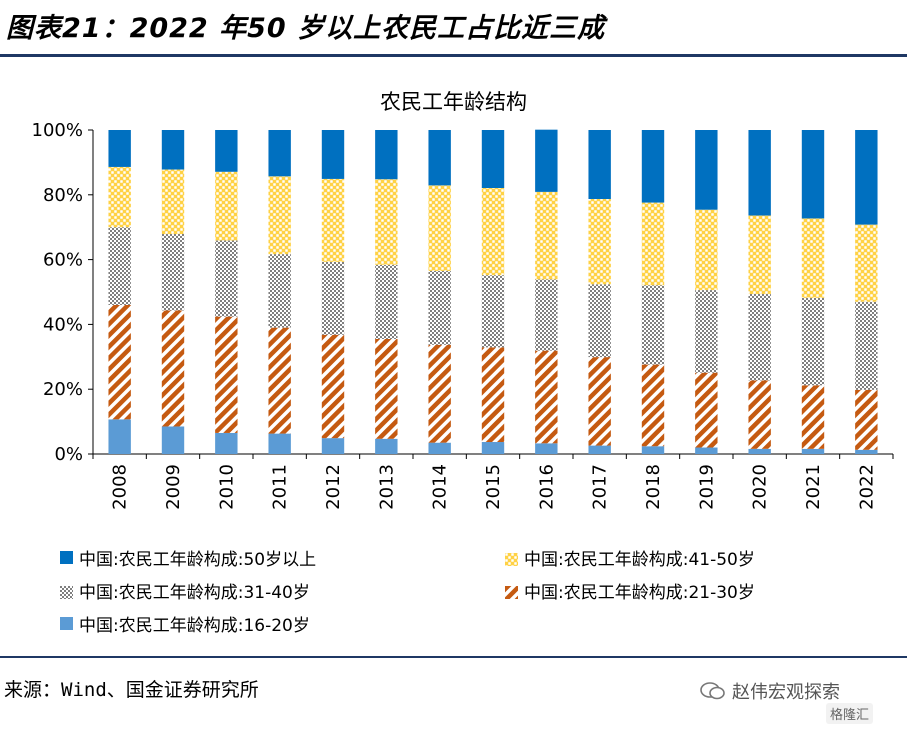  Describe the element at coordinates (63, 260) in the screenshot. I see `y-tick-label: 60%` at that location.